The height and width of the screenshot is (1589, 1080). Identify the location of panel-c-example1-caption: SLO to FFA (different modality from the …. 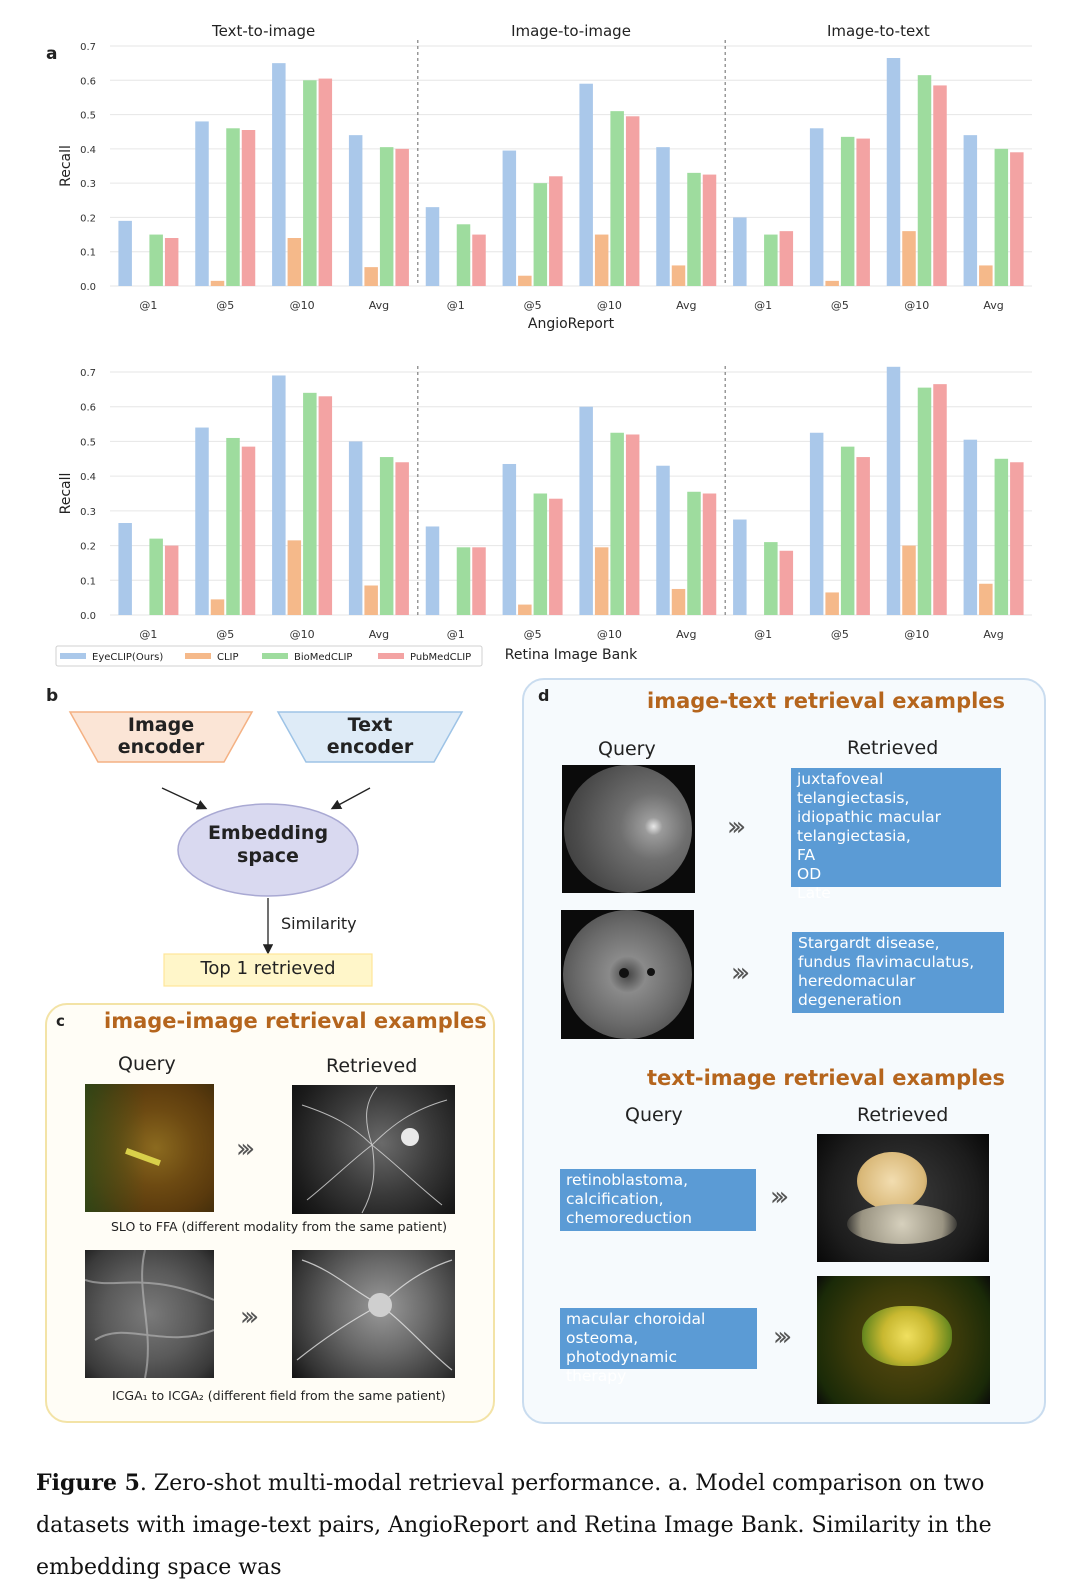
(279, 1226).